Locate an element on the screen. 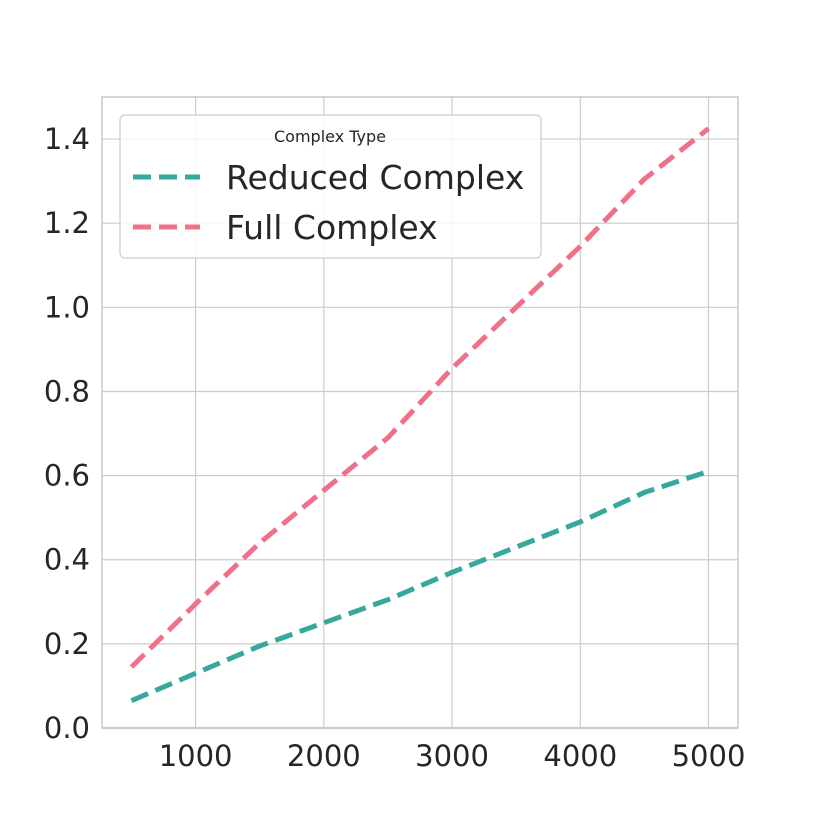 The height and width of the screenshot is (819, 819). y-tick-label: 0.0 is located at coordinates (67, 728).